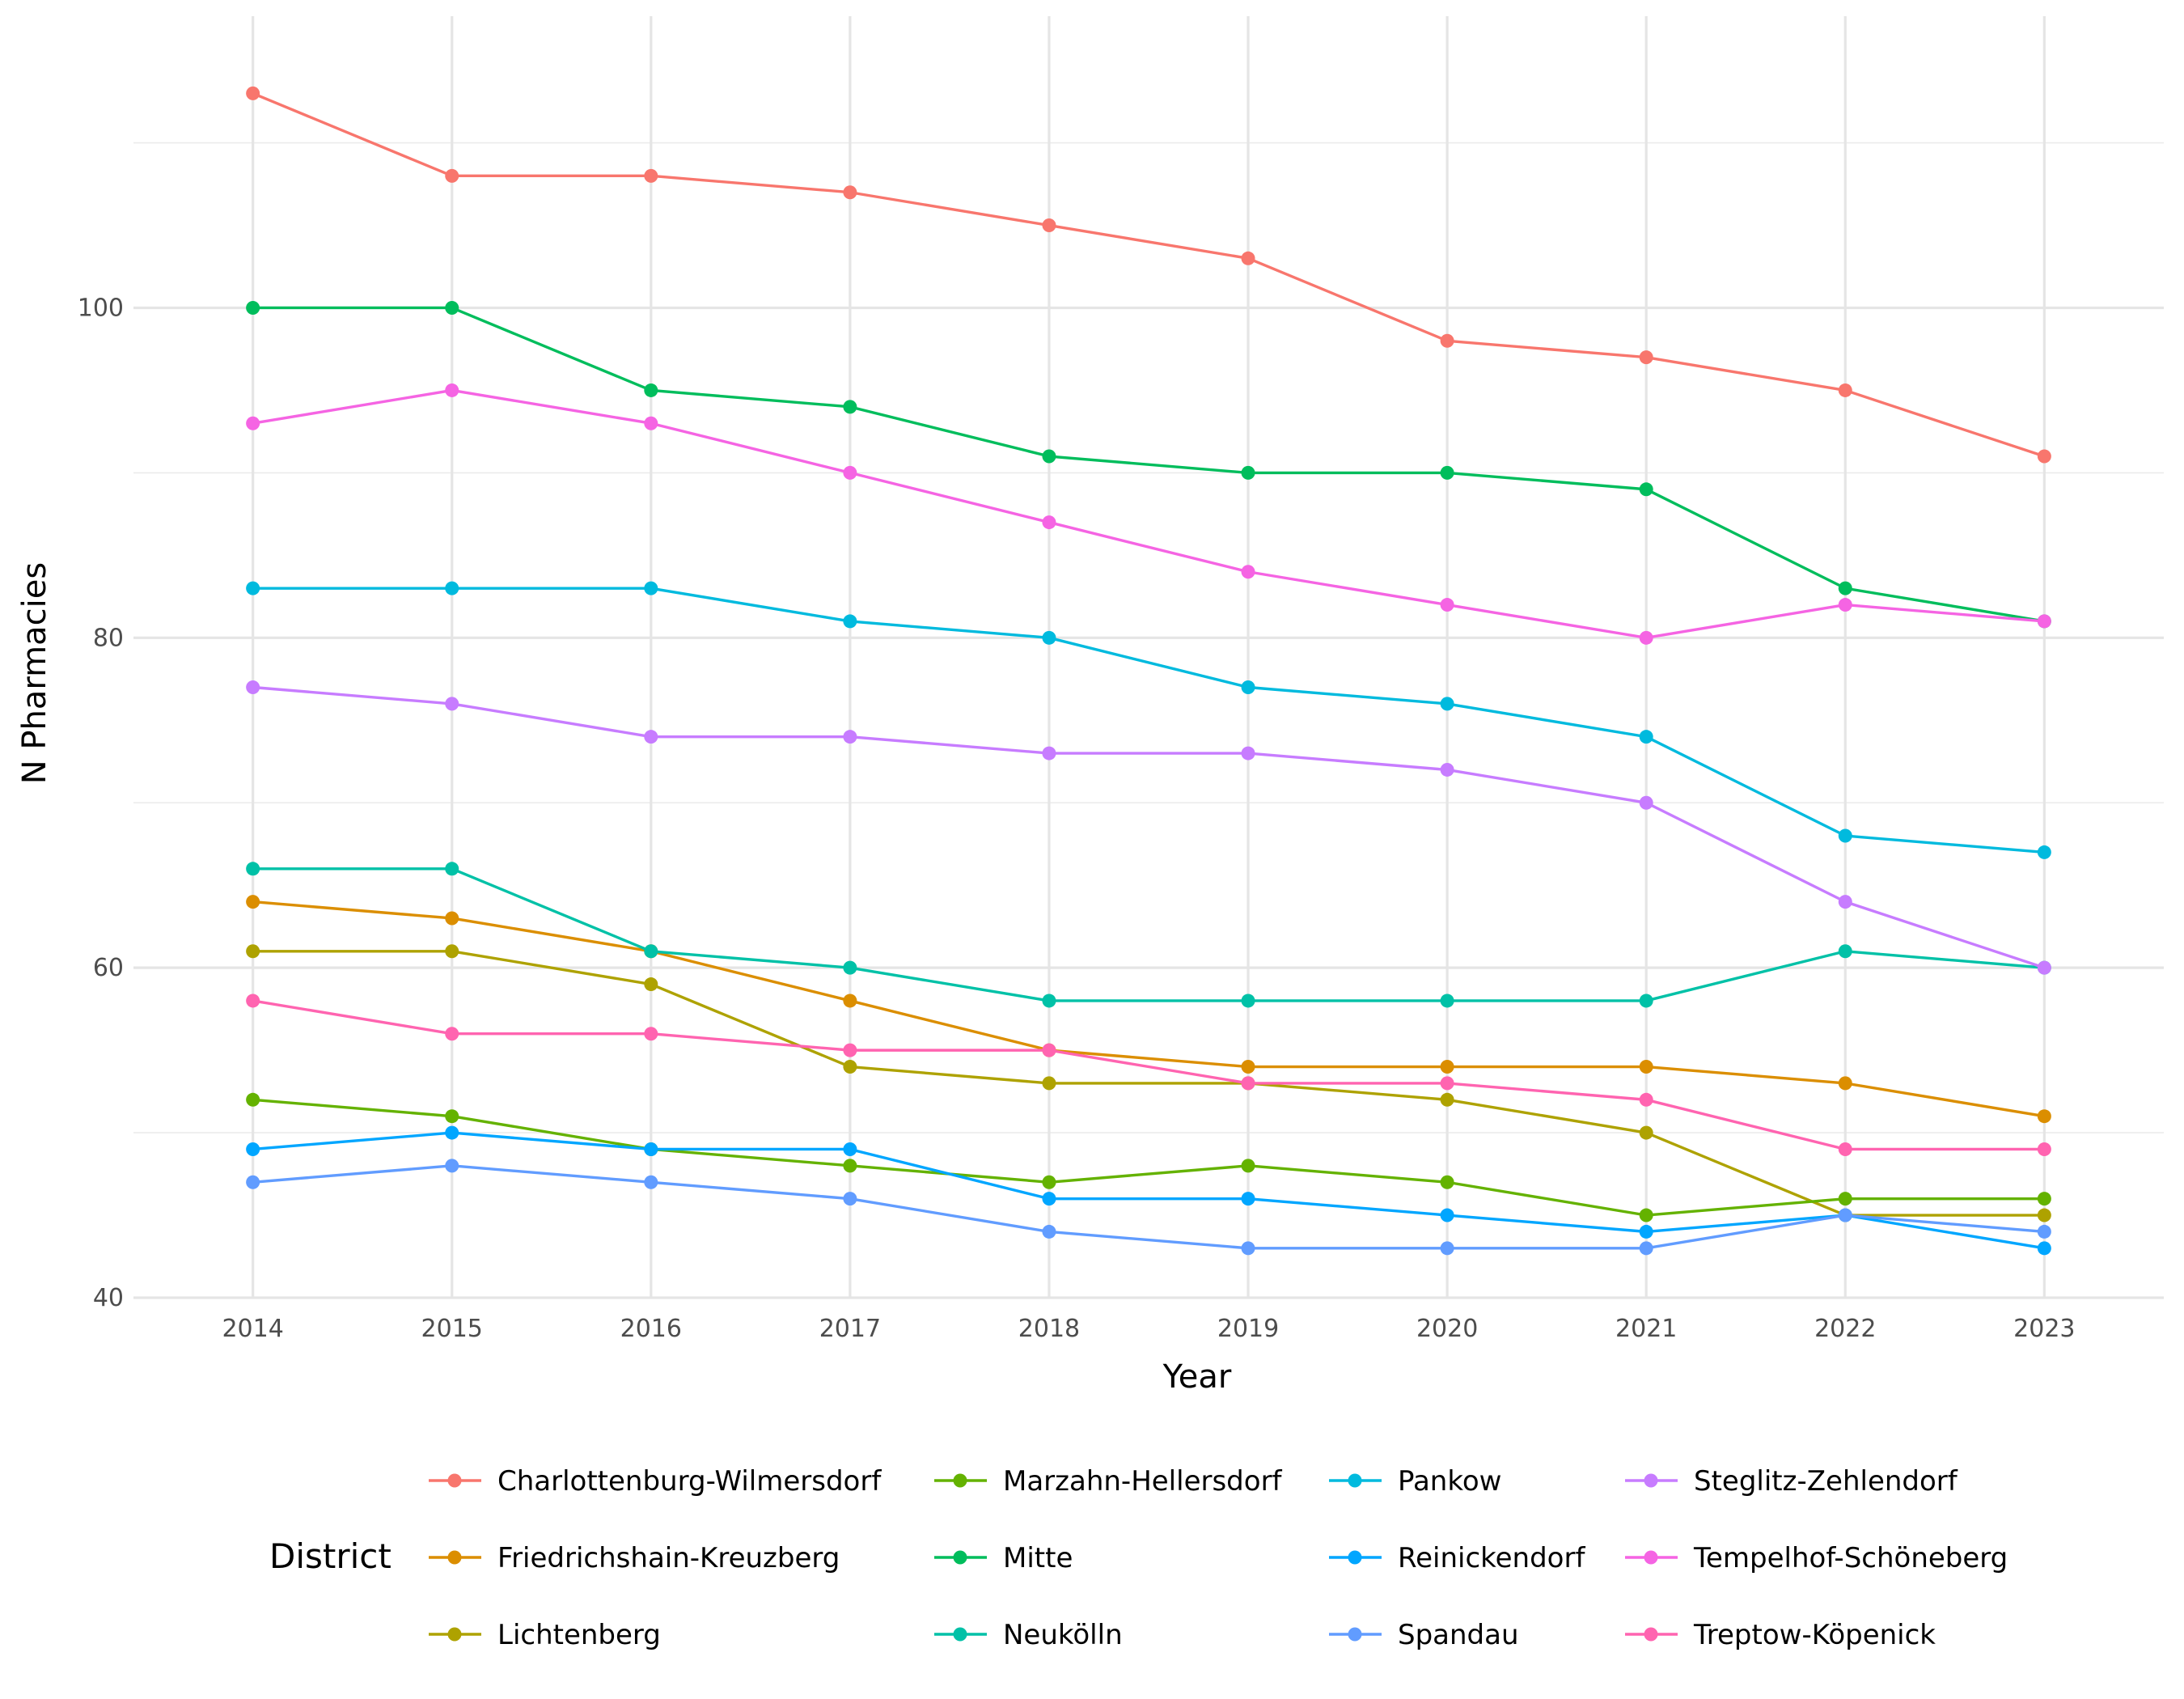  I want to click on legend-label: Lichtenberg, so click(579, 1635).